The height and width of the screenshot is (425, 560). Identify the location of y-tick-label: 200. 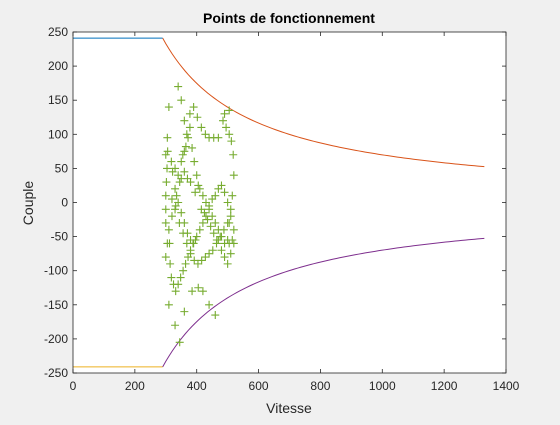
(58, 66).